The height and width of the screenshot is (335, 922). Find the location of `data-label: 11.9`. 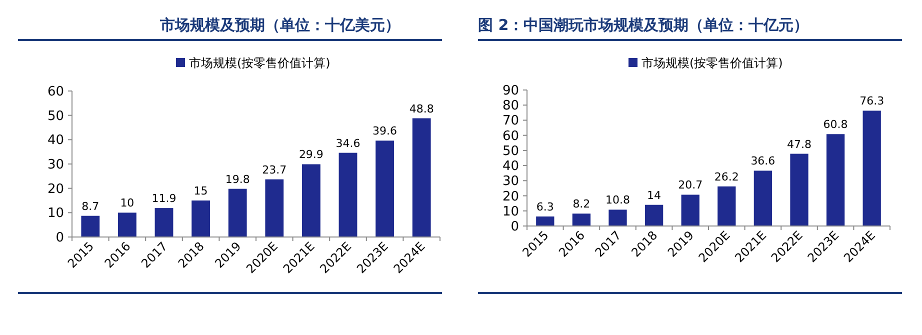

data-label: 11.9 is located at coordinates (164, 199).